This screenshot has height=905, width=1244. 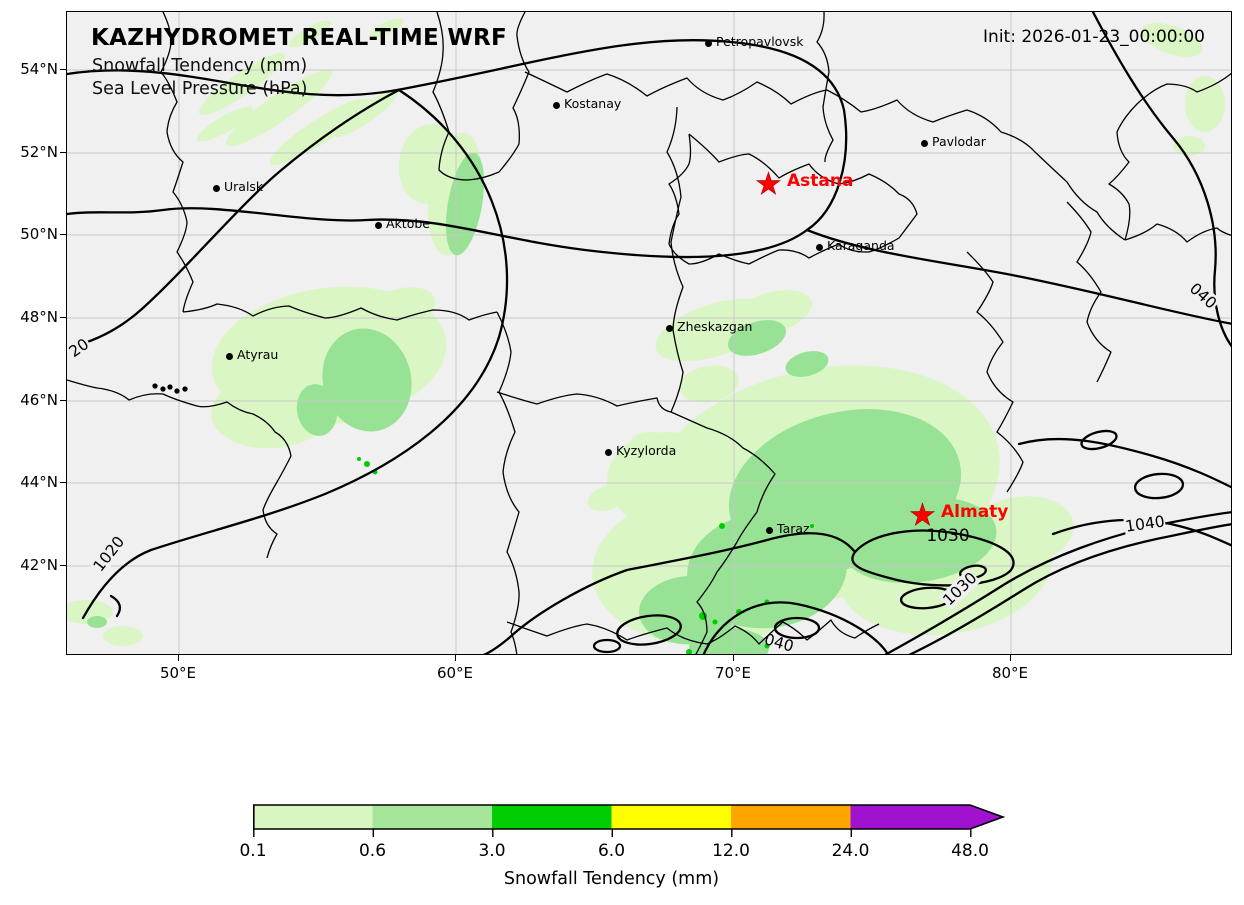 What do you see at coordinates (39, 565) in the screenshot?
I see `y-axis-tick-label: 42°N` at bounding box center [39, 565].